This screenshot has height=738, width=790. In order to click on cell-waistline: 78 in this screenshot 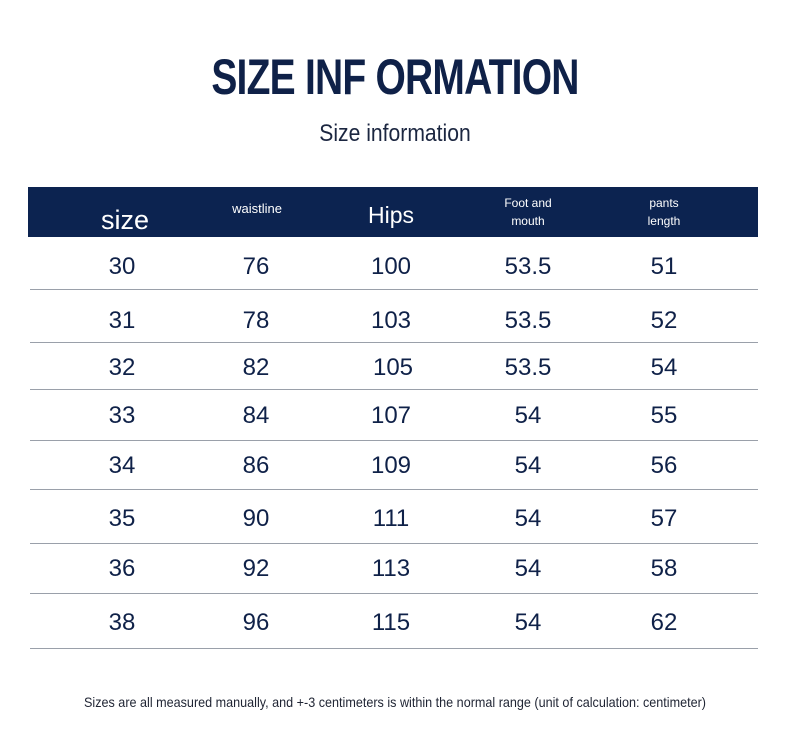, I will do `click(256, 320)`.